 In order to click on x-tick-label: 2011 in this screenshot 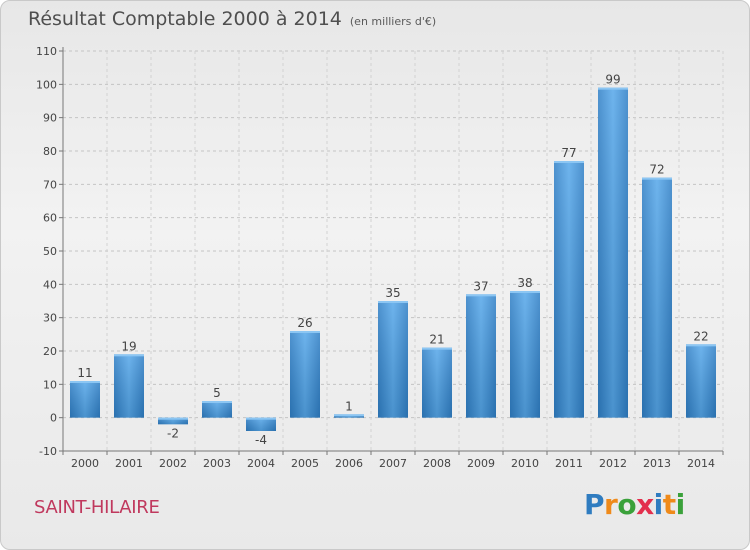, I will do `click(569, 463)`.